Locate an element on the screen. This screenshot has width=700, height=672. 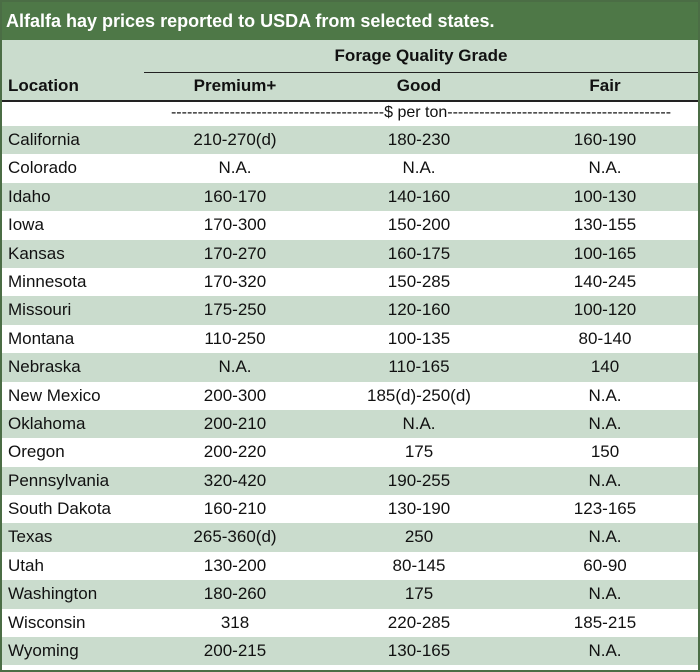
fair-cell: 123-165 is located at coordinates (605, 509).